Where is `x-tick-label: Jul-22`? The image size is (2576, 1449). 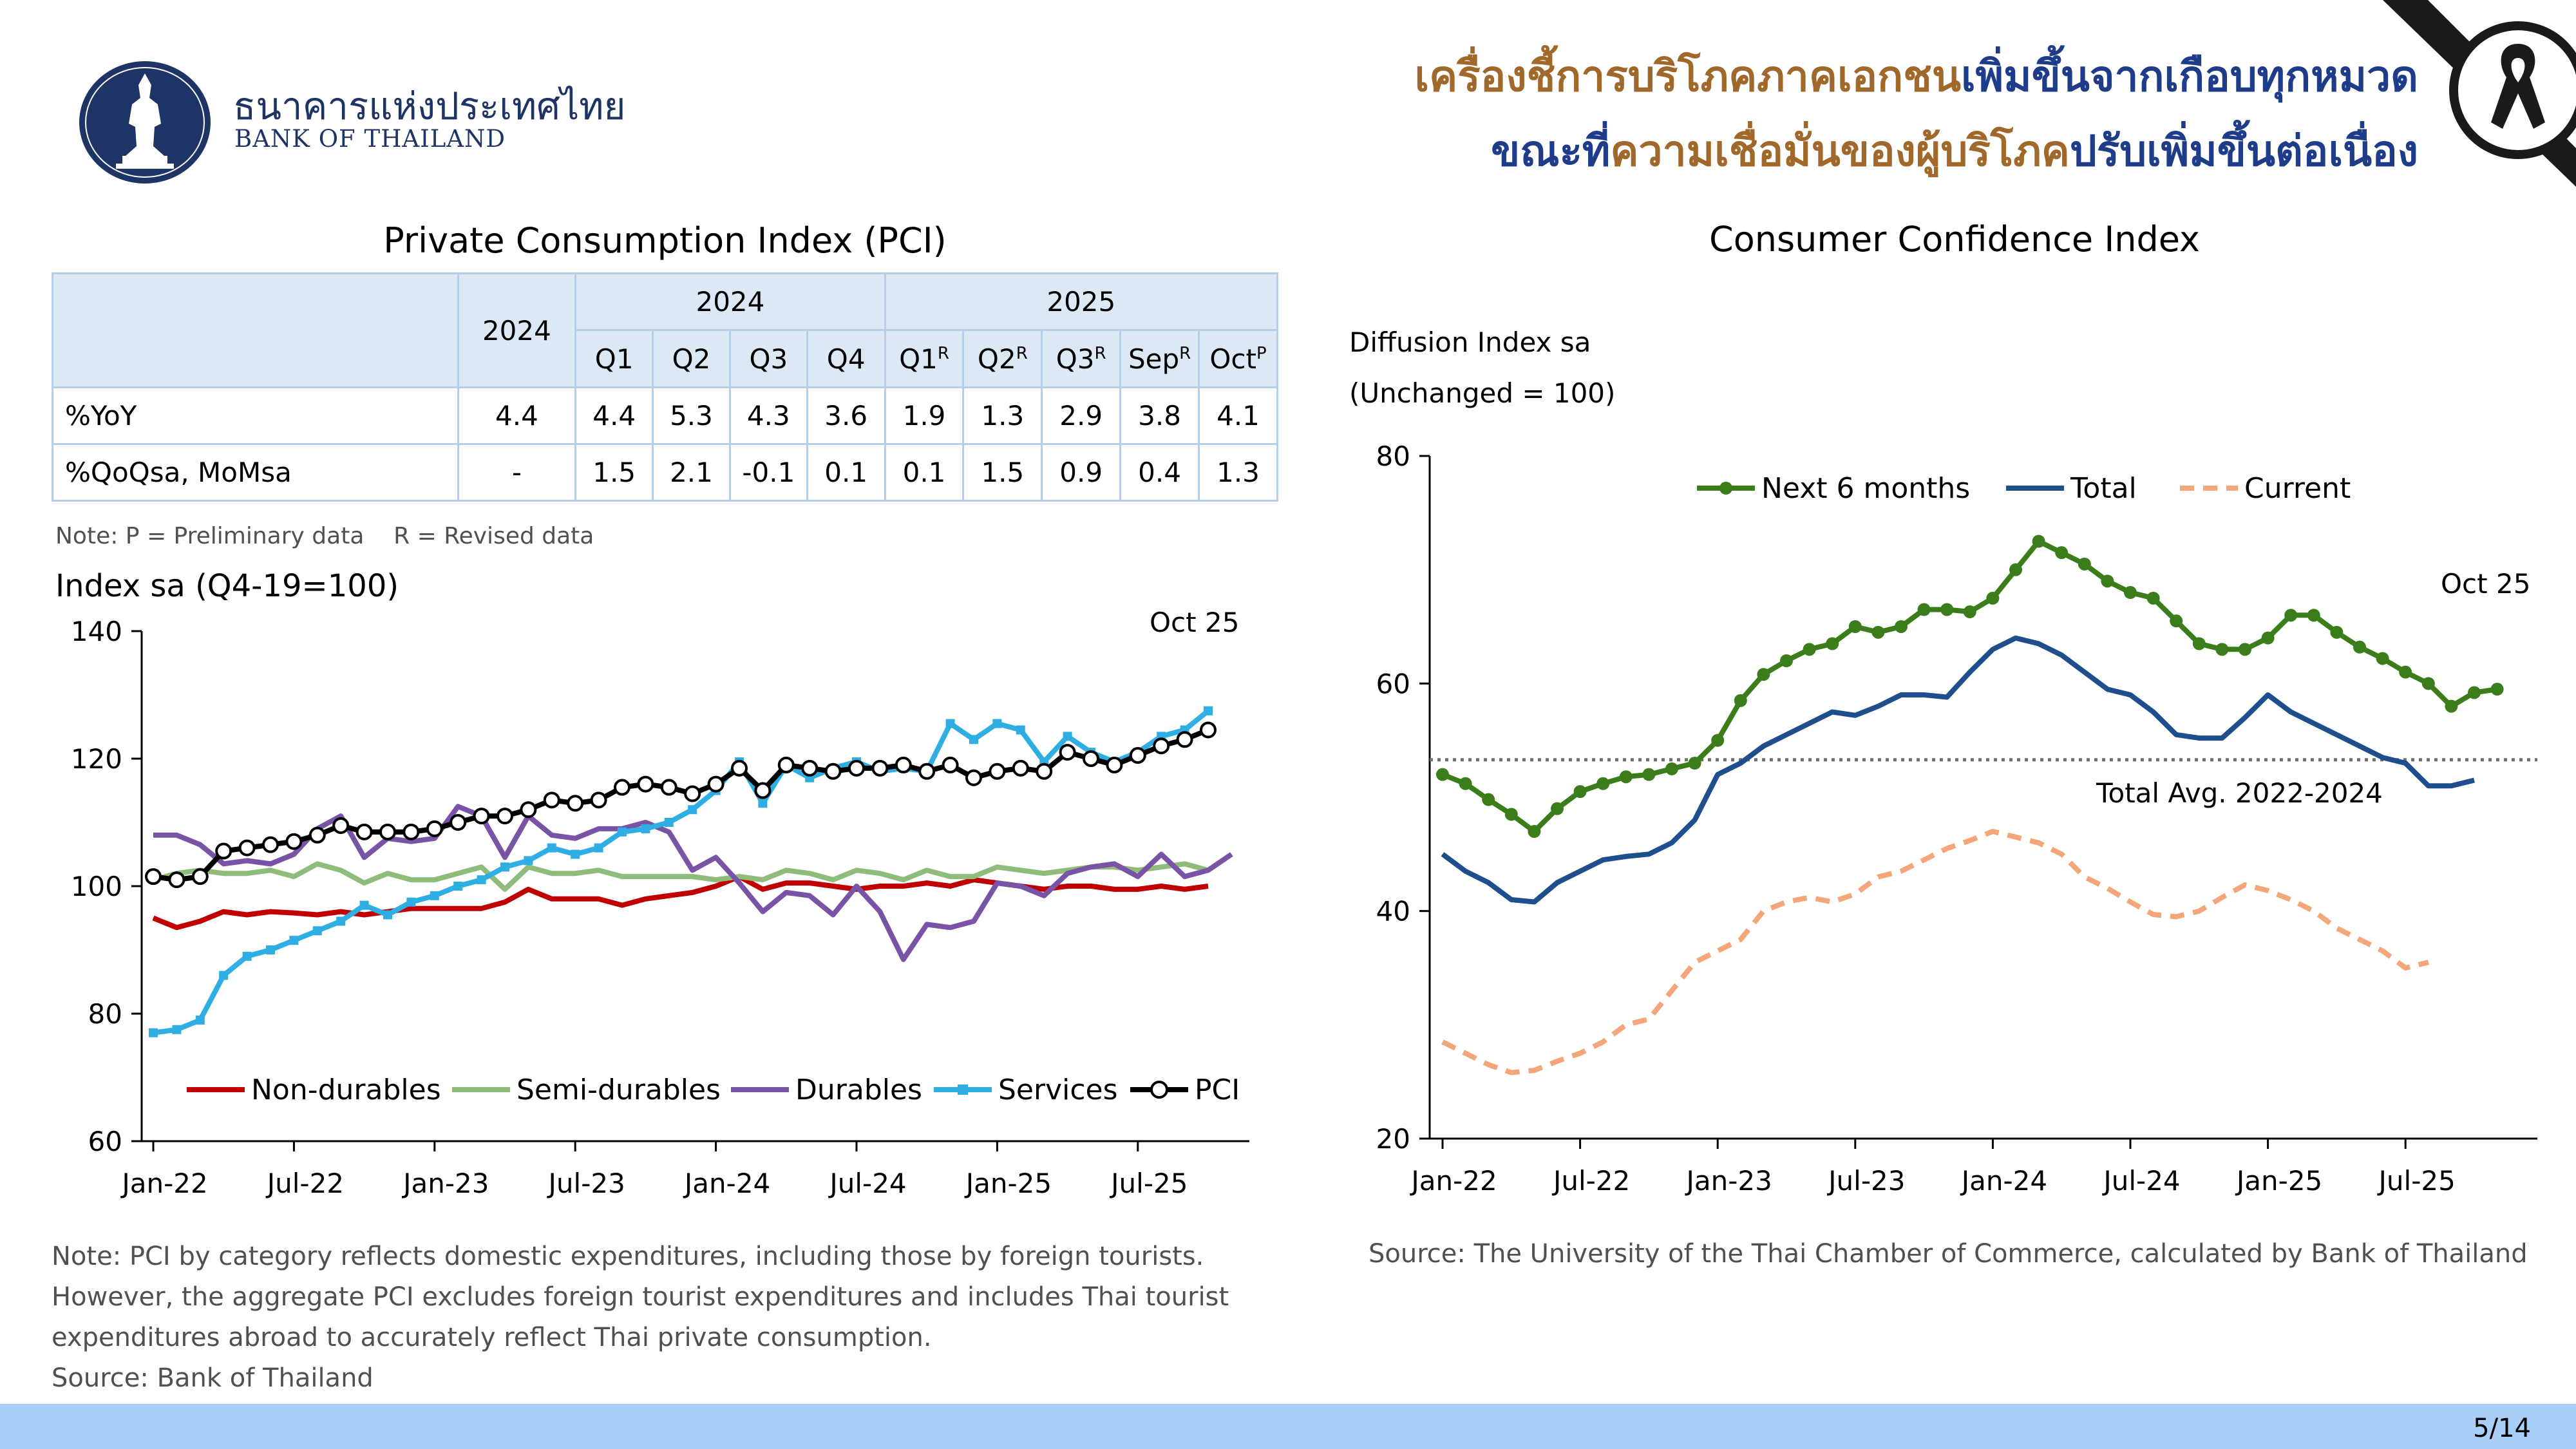 x-tick-label: Jul-22 is located at coordinates (1591, 1181).